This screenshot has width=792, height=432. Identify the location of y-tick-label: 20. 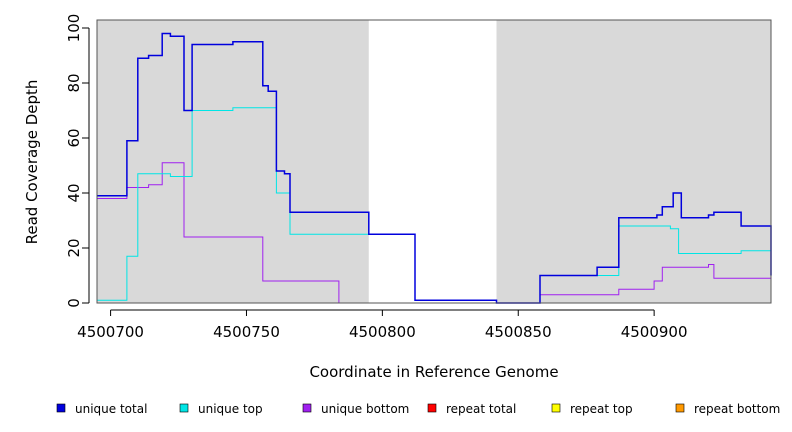
(74, 247).